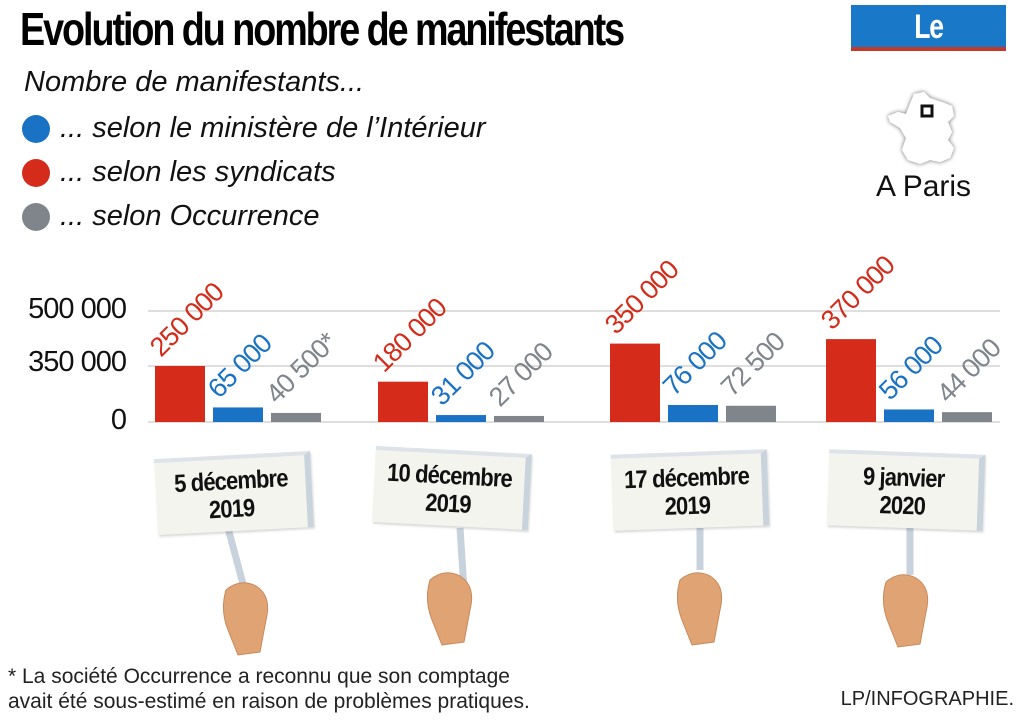 The image size is (1024, 722). I want to click on credit: LP/INFOGRAPHIE., so click(927, 699).